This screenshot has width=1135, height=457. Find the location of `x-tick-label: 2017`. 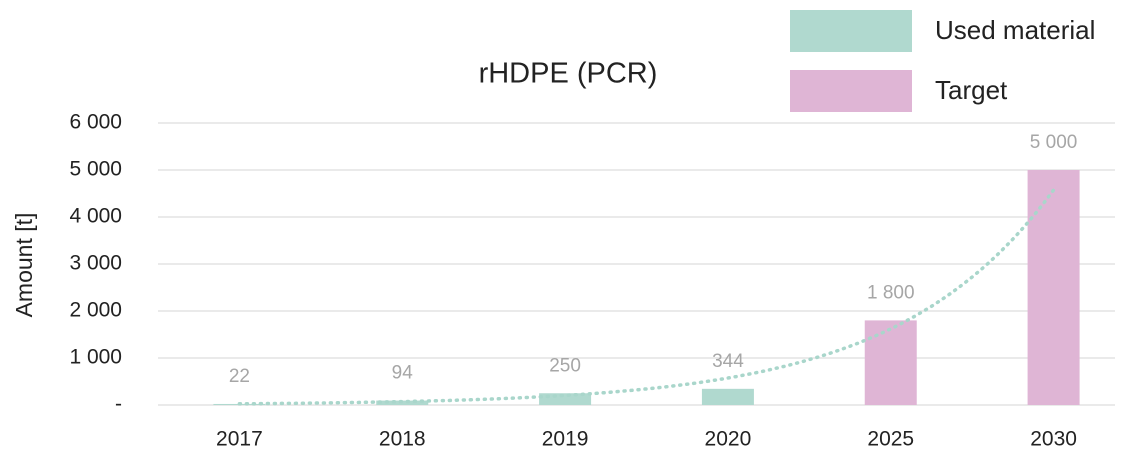

x-tick-label: 2017 is located at coordinates (239, 439).